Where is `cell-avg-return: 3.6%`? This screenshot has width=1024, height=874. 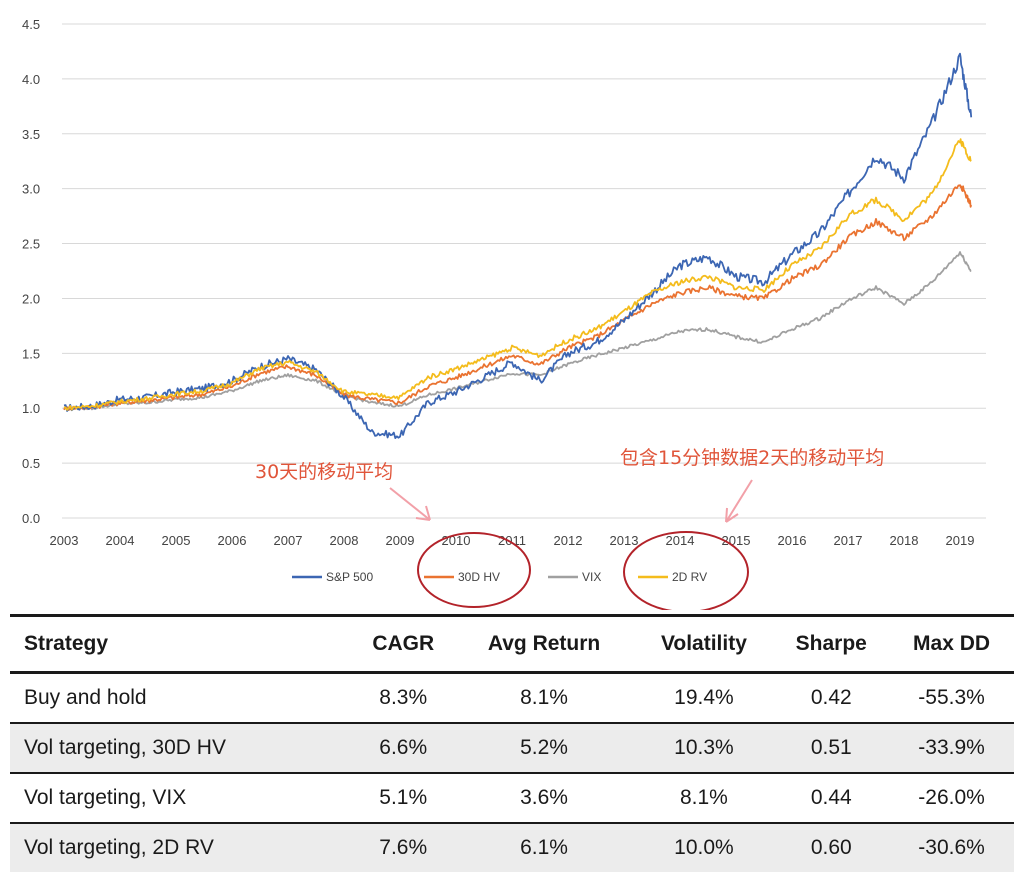 cell-avg-return: 3.6% is located at coordinates (544, 797).